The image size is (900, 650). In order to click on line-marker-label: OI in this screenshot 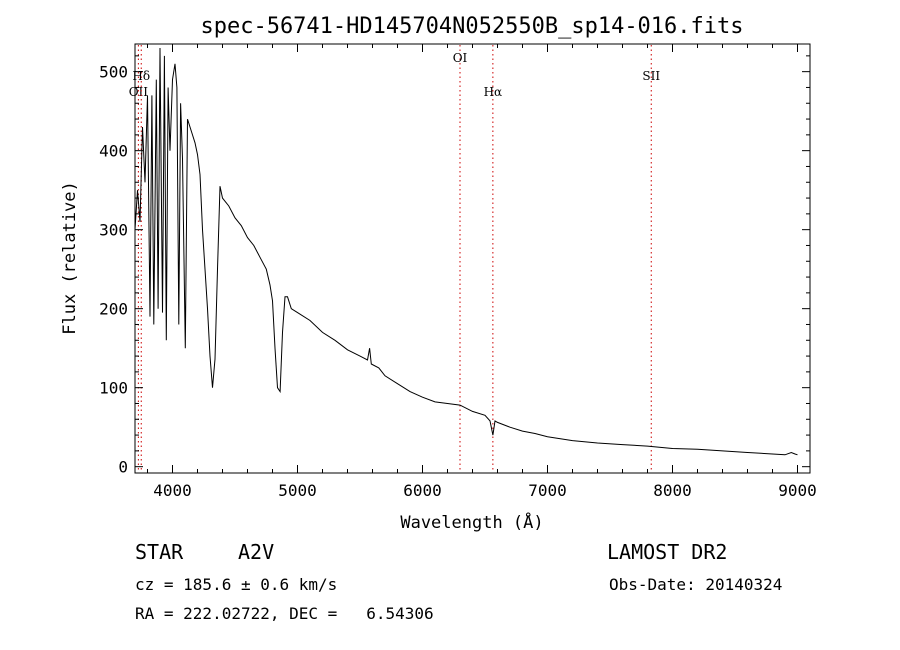, I will do `click(460, 58)`.